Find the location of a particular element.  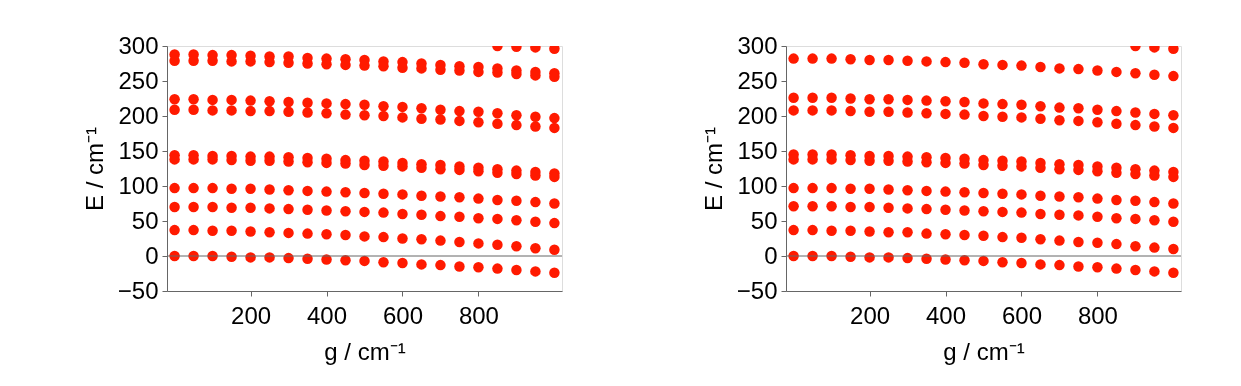

x-tick-label: 400 is located at coordinates (327, 315).